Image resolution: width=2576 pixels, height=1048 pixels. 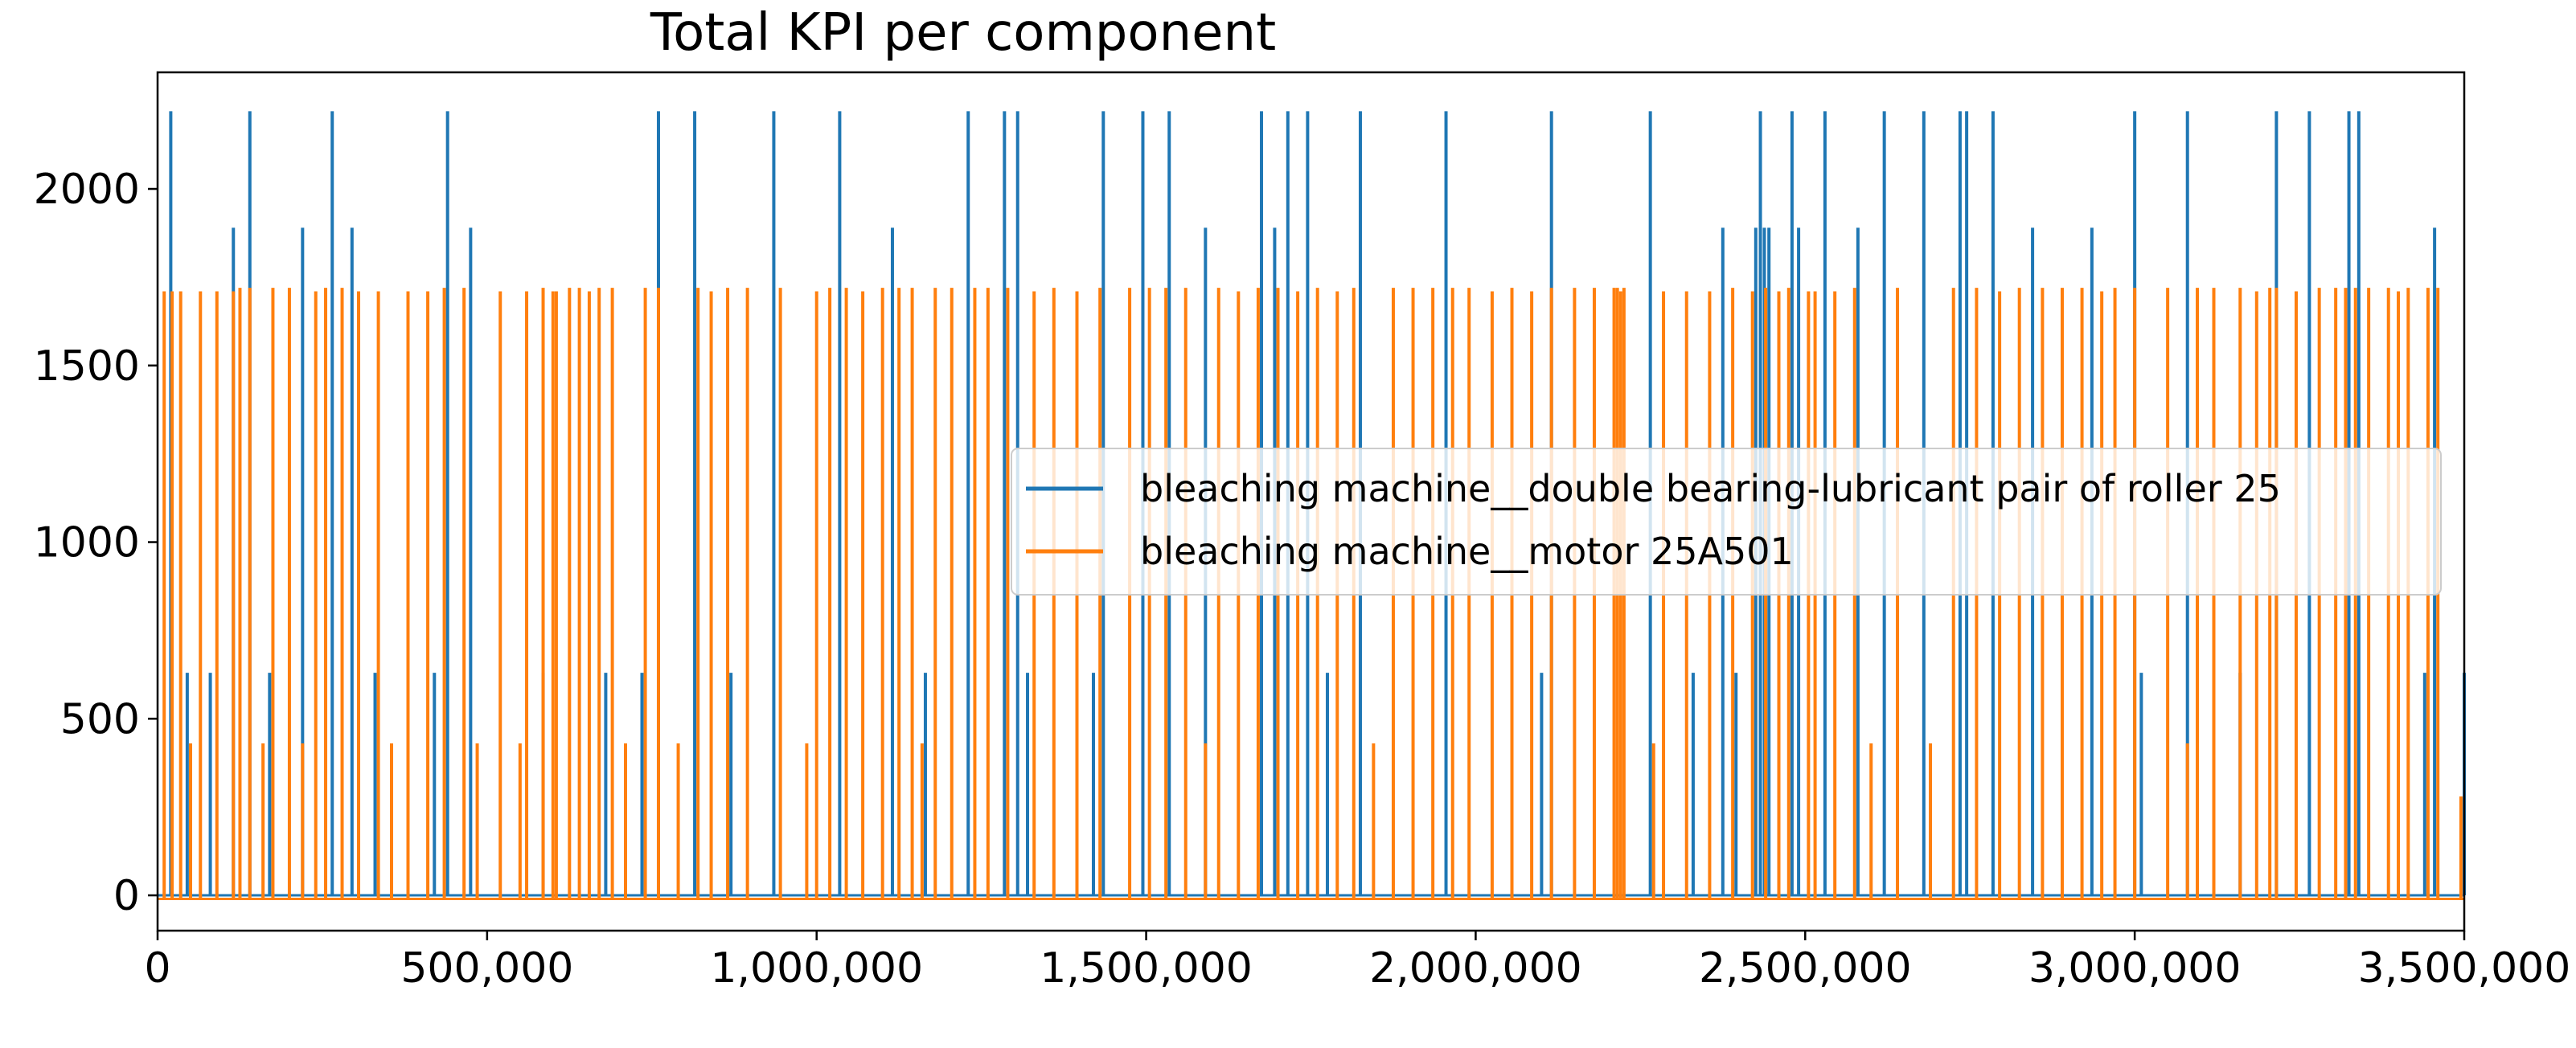 I want to click on x-tick-label: 3,500,000, so click(x=2464, y=968).